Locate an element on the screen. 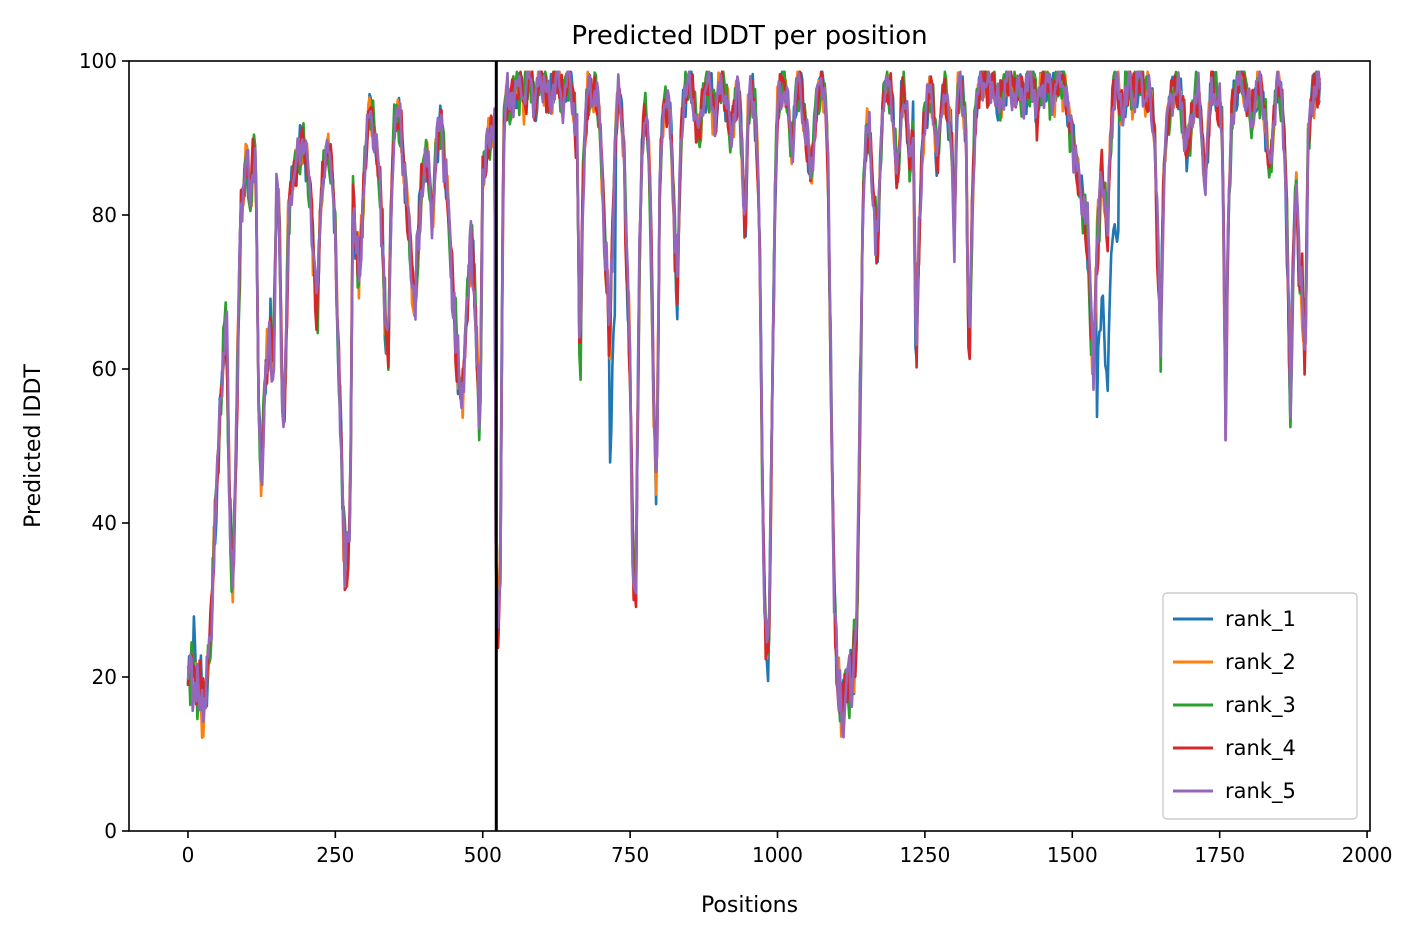 The height and width of the screenshot is (939, 1420). y-tick-label: 0 is located at coordinates (110, 831).